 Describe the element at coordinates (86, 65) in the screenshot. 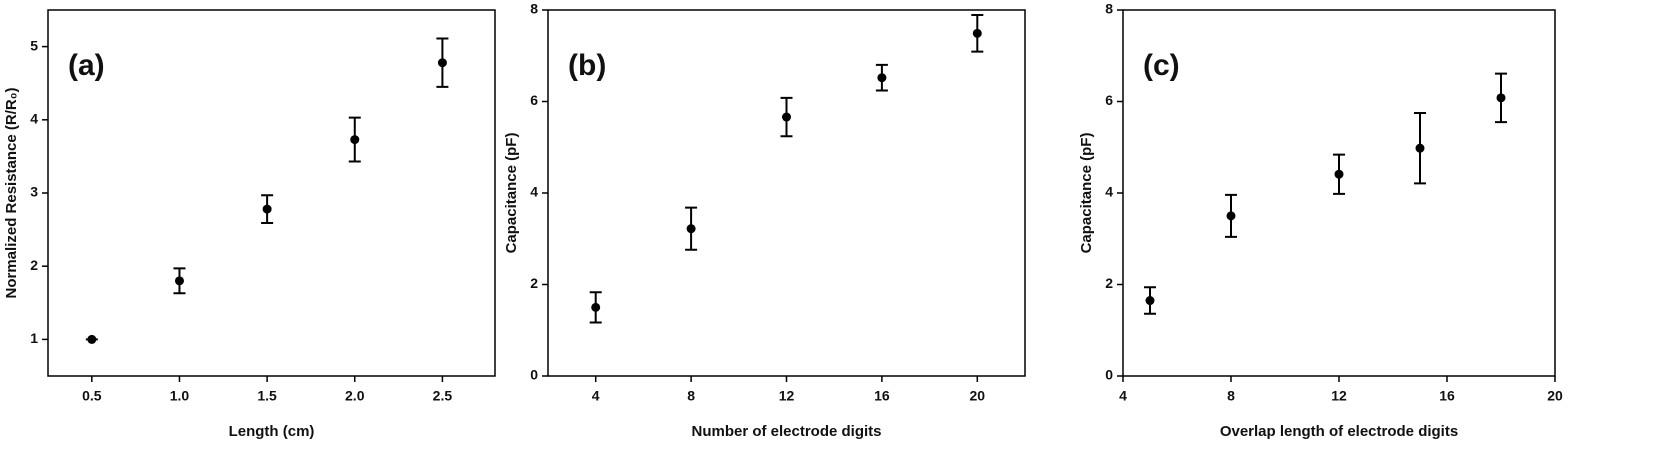

I see `panel-label: (a)` at that location.